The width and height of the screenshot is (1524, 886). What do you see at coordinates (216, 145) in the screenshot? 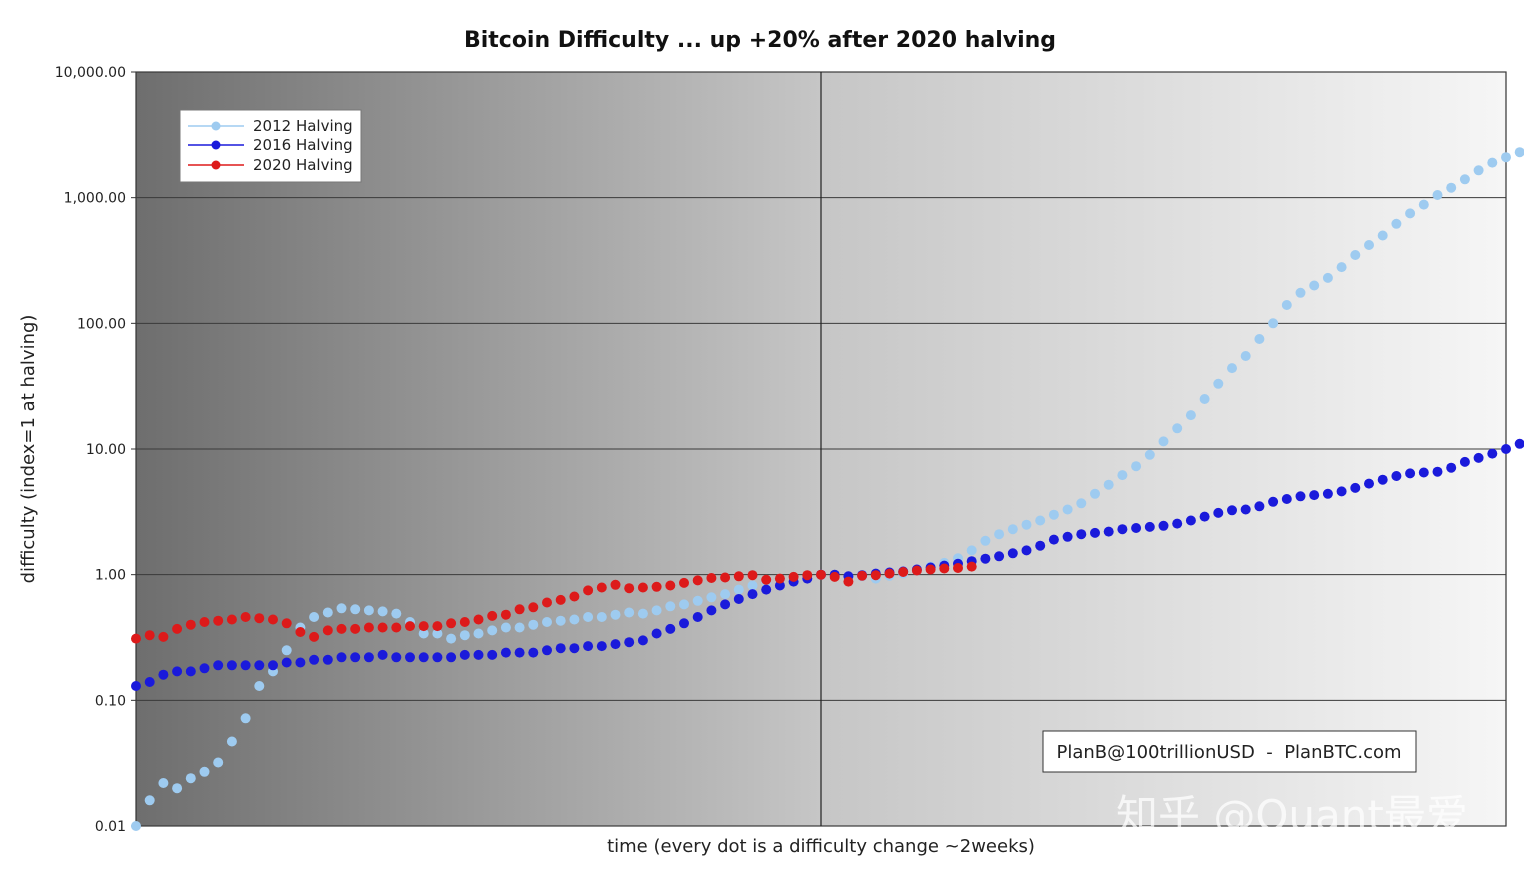
I see `legend-marker-2016` at bounding box center [216, 145].